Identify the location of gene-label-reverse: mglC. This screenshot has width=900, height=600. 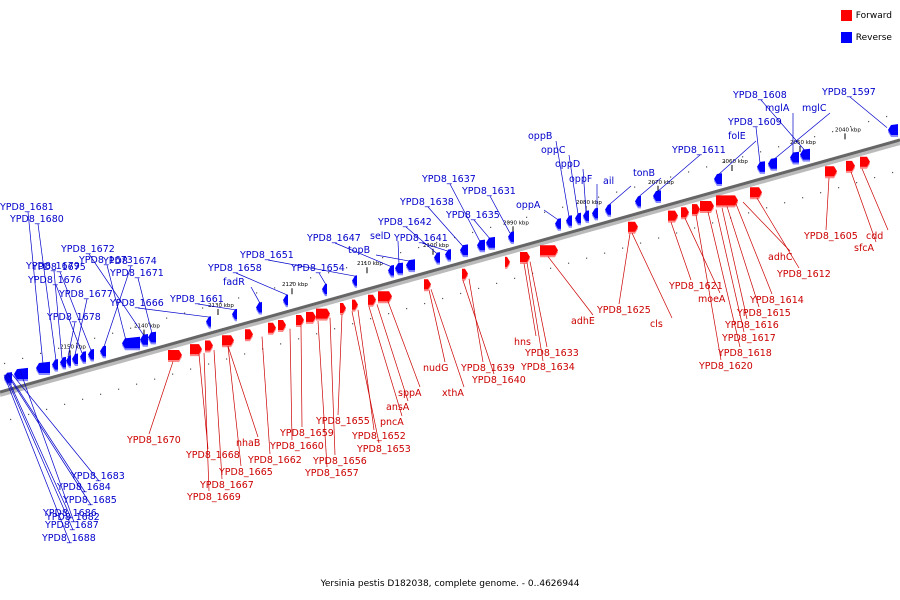
(814, 108).